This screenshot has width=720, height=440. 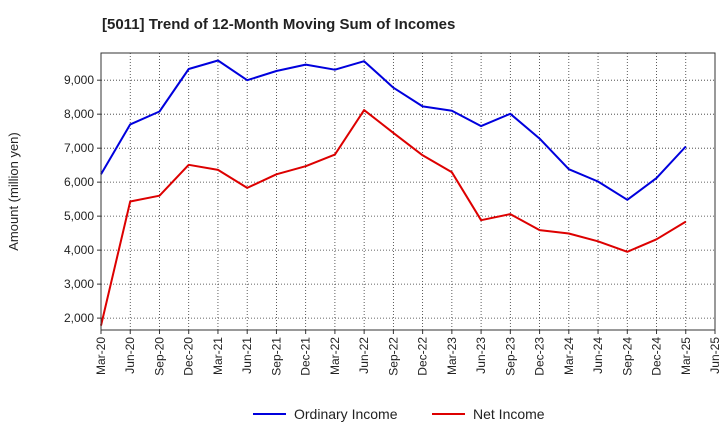 What do you see at coordinates (79, 250) in the screenshot?
I see `y-tick-label: 4,000` at bounding box center [79, 250].